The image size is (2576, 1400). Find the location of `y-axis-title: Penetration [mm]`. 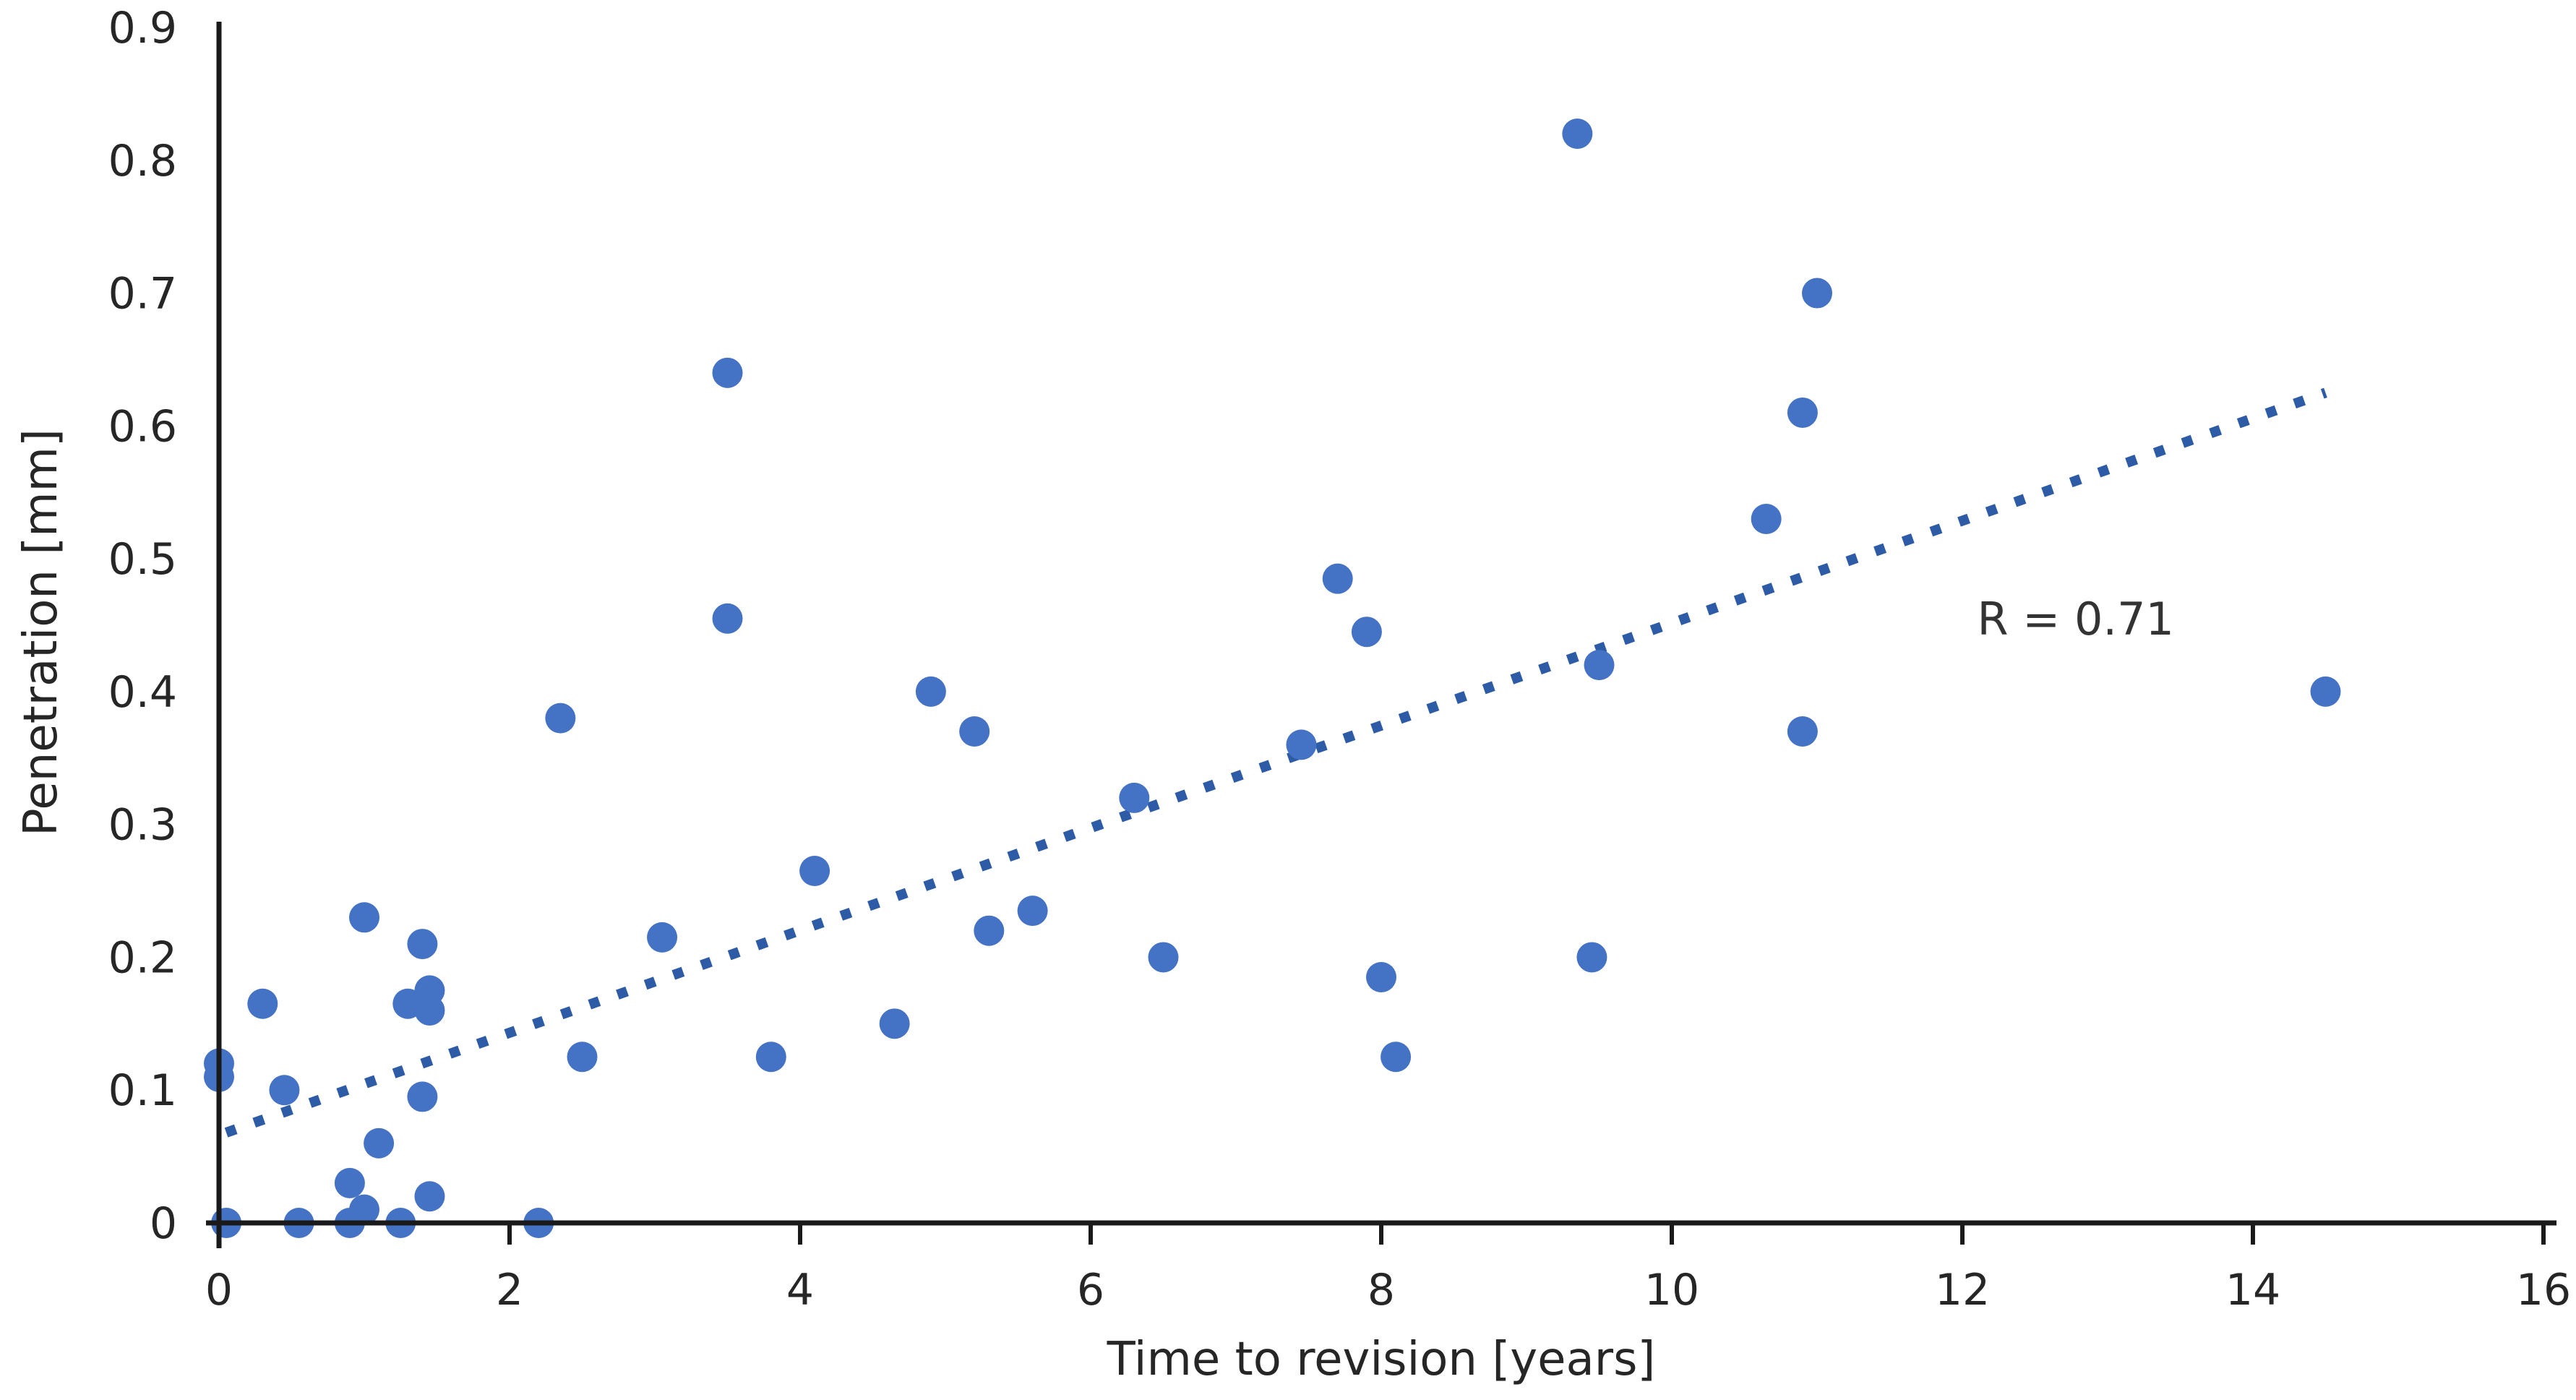

y-axis-title: Penetration [mm] is located at coordinates (41, 633).